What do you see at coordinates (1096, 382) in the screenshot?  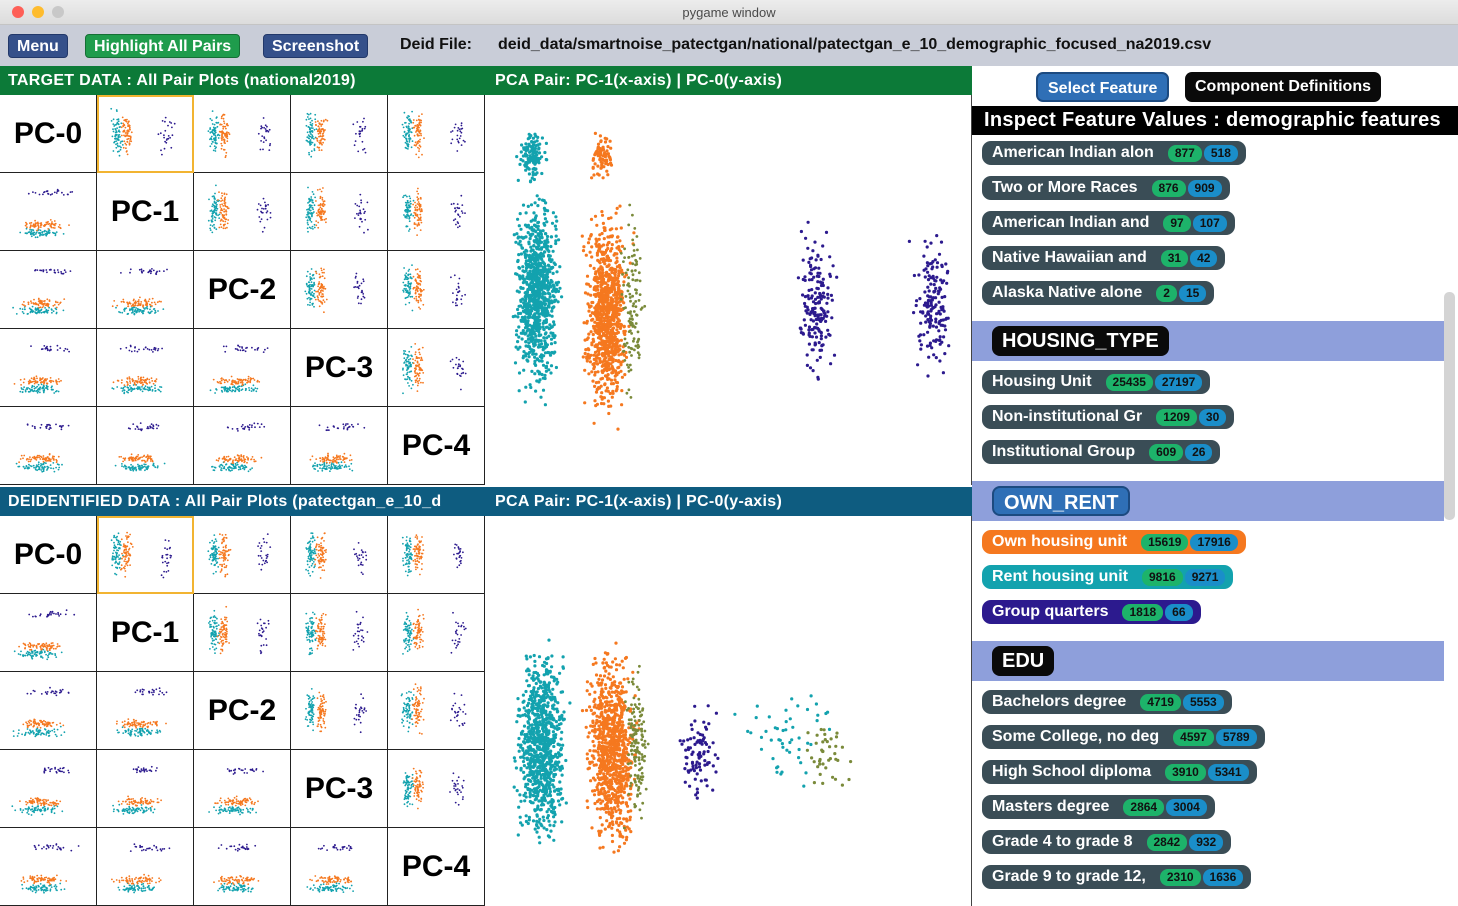 I see `feature-value-item: Housing Unit 25435 27197` at bounding box center [1096, 382].